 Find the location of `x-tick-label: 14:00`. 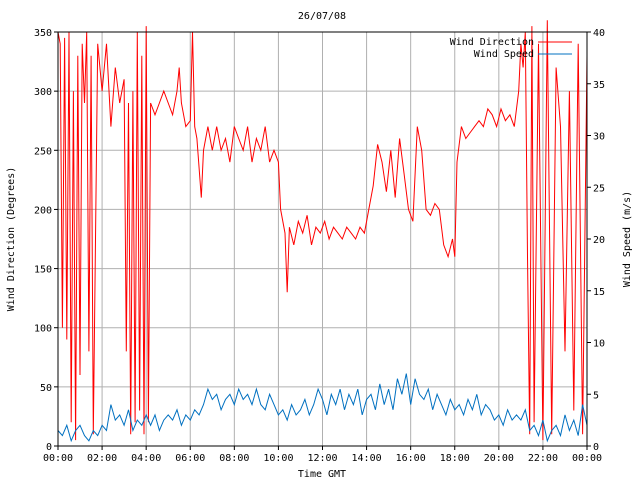

x-tick-label: 14:00 is located at coordinates (367, 458).